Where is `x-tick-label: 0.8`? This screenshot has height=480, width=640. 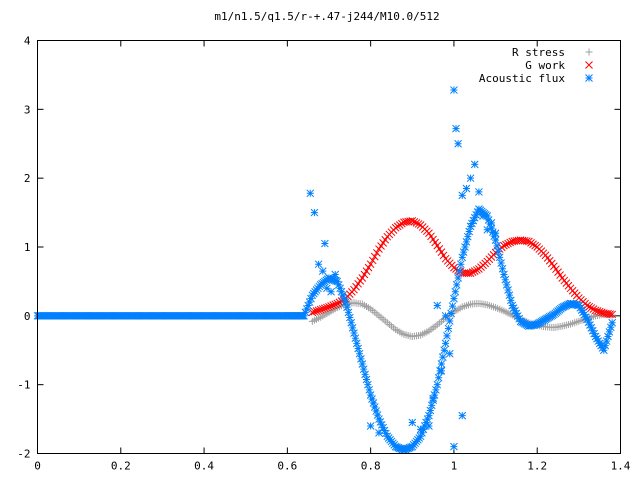
x-tick-label: 0.8 is located at coordinates (371, 466).